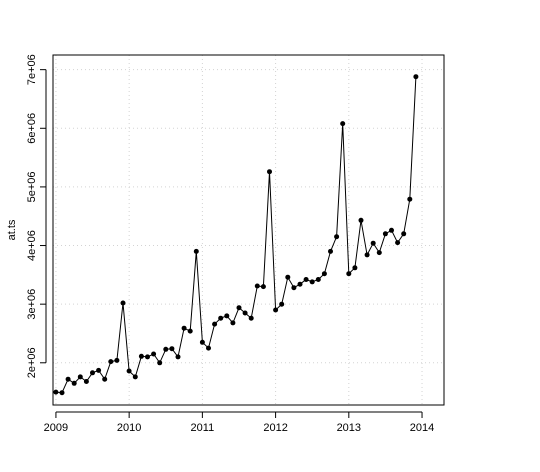 The image size is (540, 472). What do you see at coordinates (422, 428) in the screenshot?
I see `x-tick-label: 2014` at bounding box center [422, 428].